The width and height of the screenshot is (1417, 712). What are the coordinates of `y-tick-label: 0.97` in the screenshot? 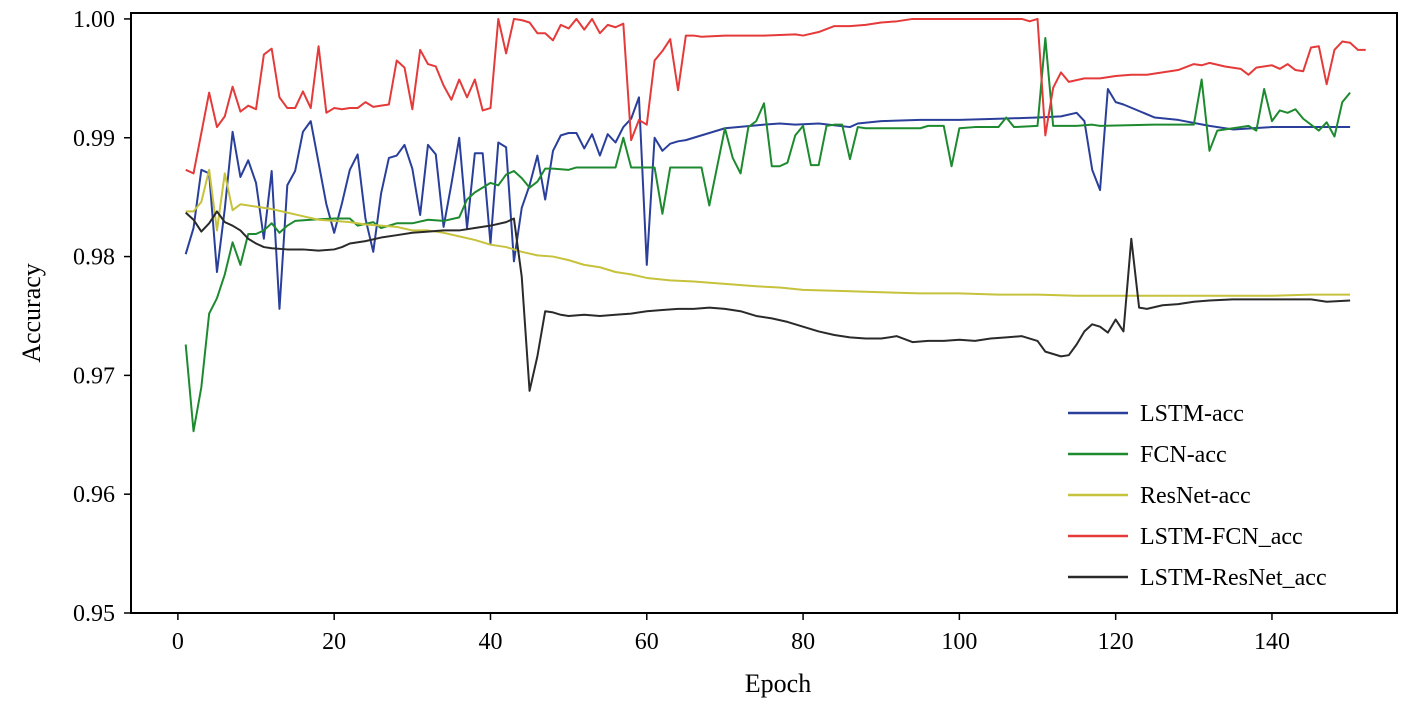 It's located at (94, 376).